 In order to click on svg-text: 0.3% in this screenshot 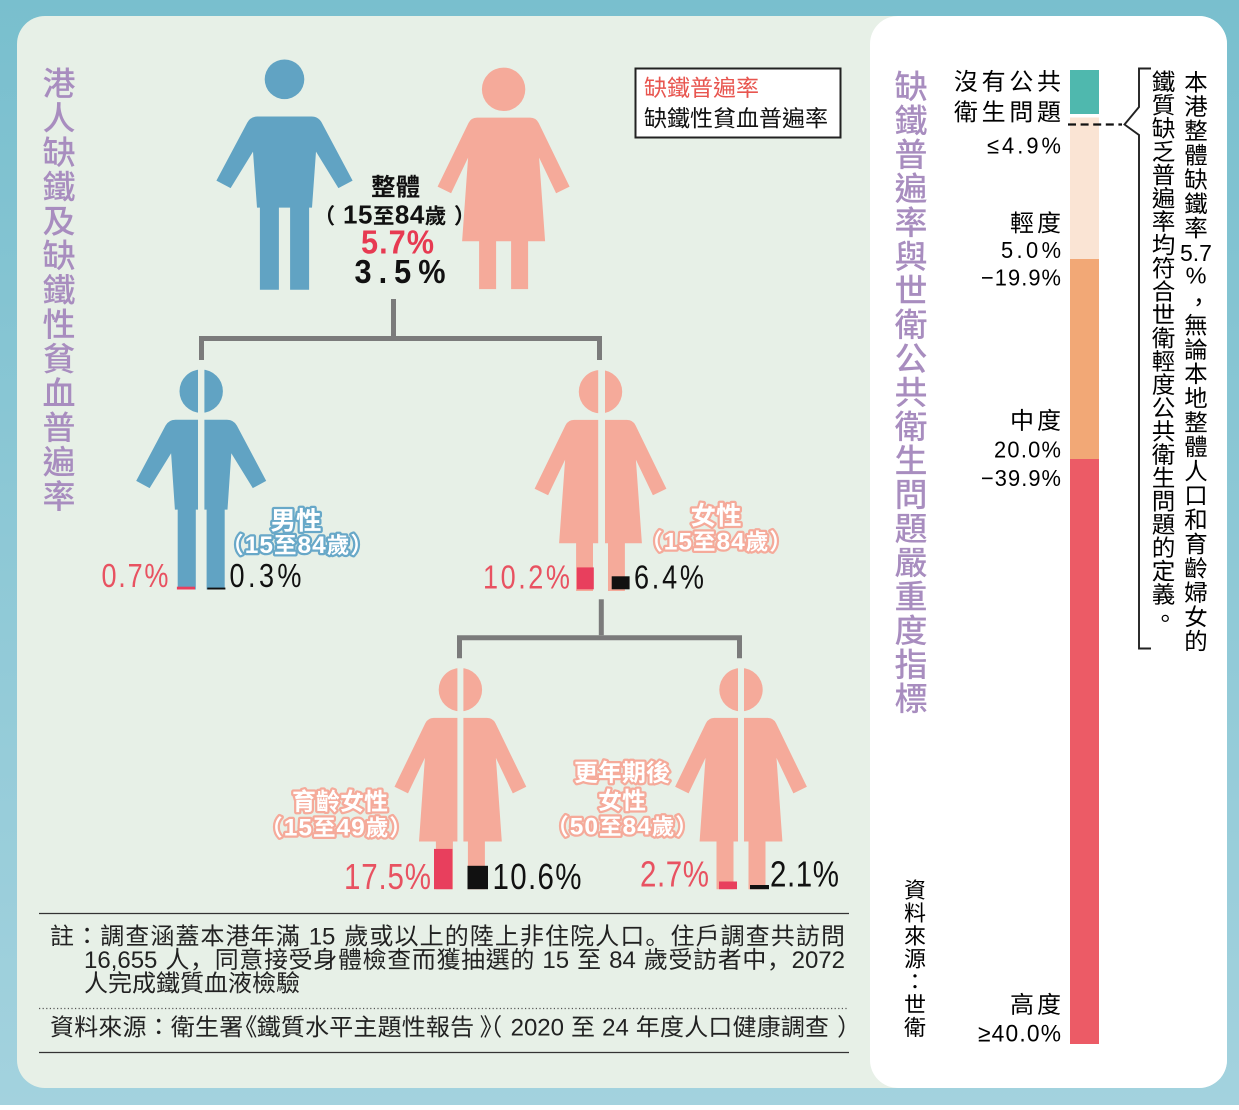, I will do `click(267, 577)`.